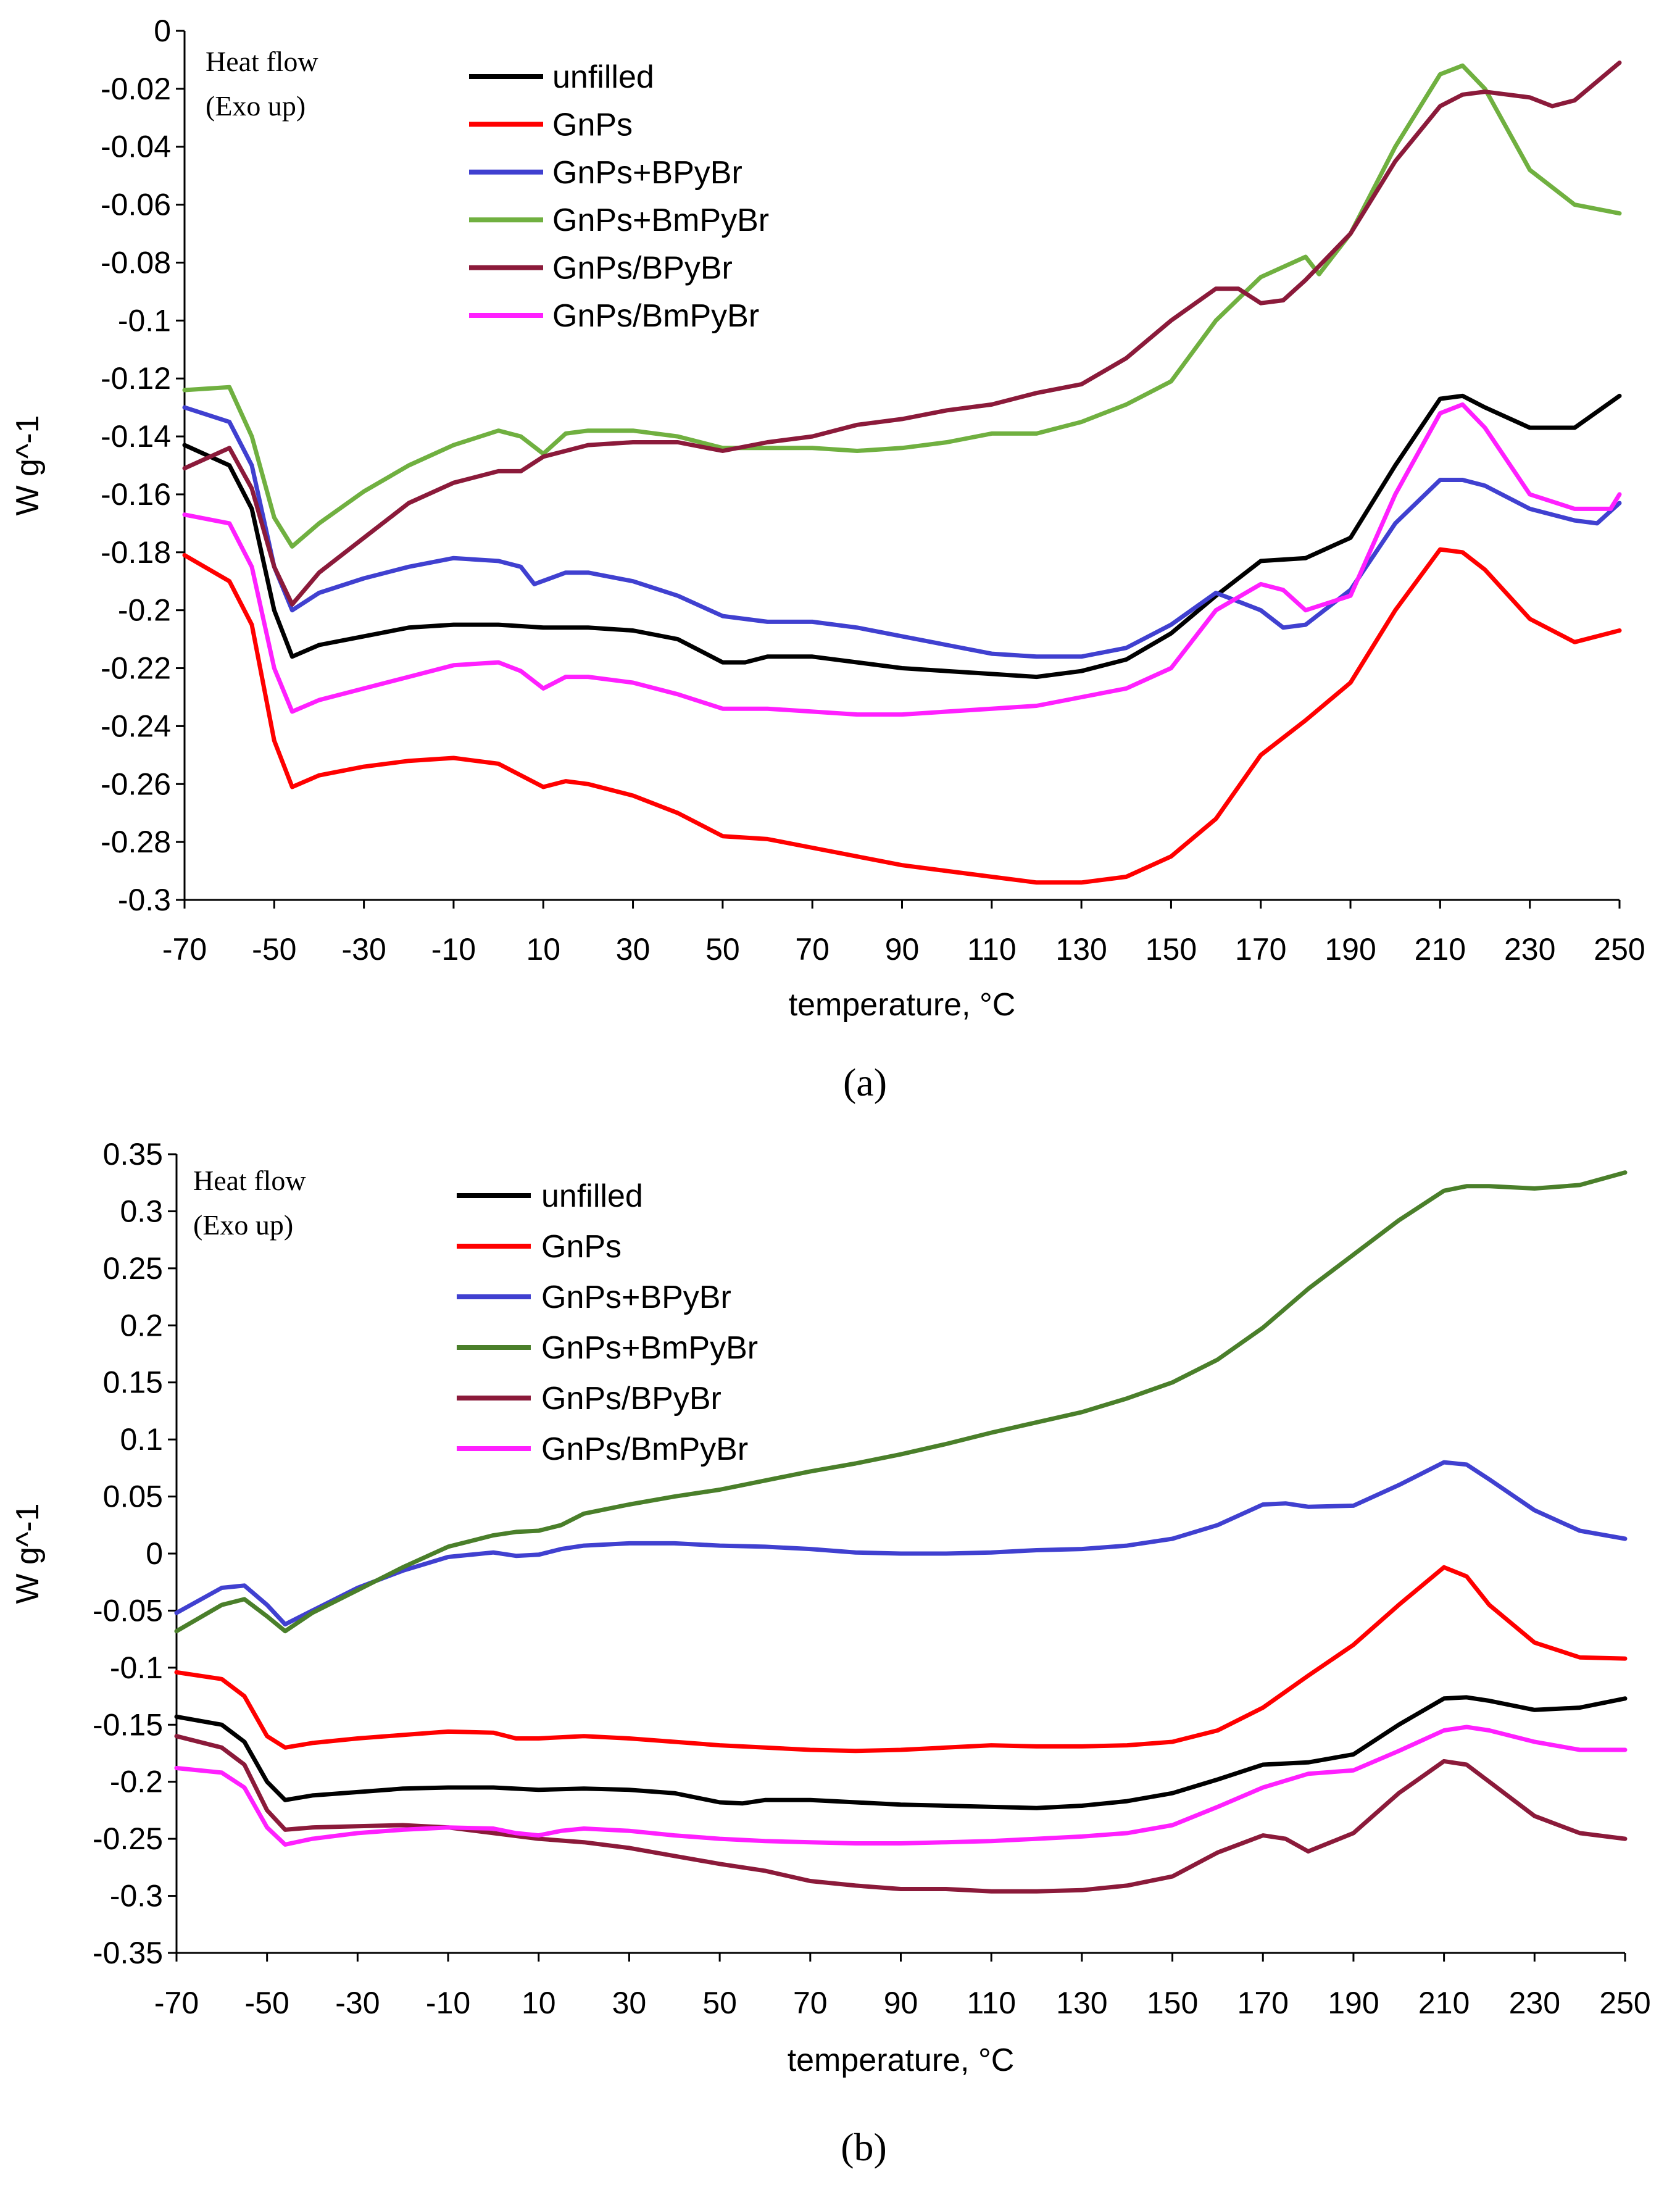 The width and height of the screenshot is (1680, 2185). Describe the element at coordinates (136, 842) in the screenshot. I see `y-tick-label: -0.28` at that location.